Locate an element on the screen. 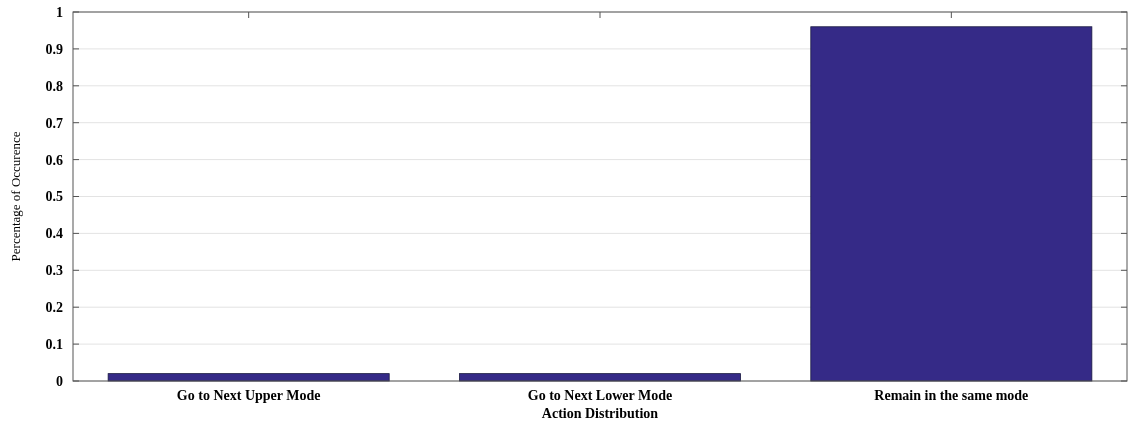  y-tick-label: 0.5 is located at coordinates (54, 197).